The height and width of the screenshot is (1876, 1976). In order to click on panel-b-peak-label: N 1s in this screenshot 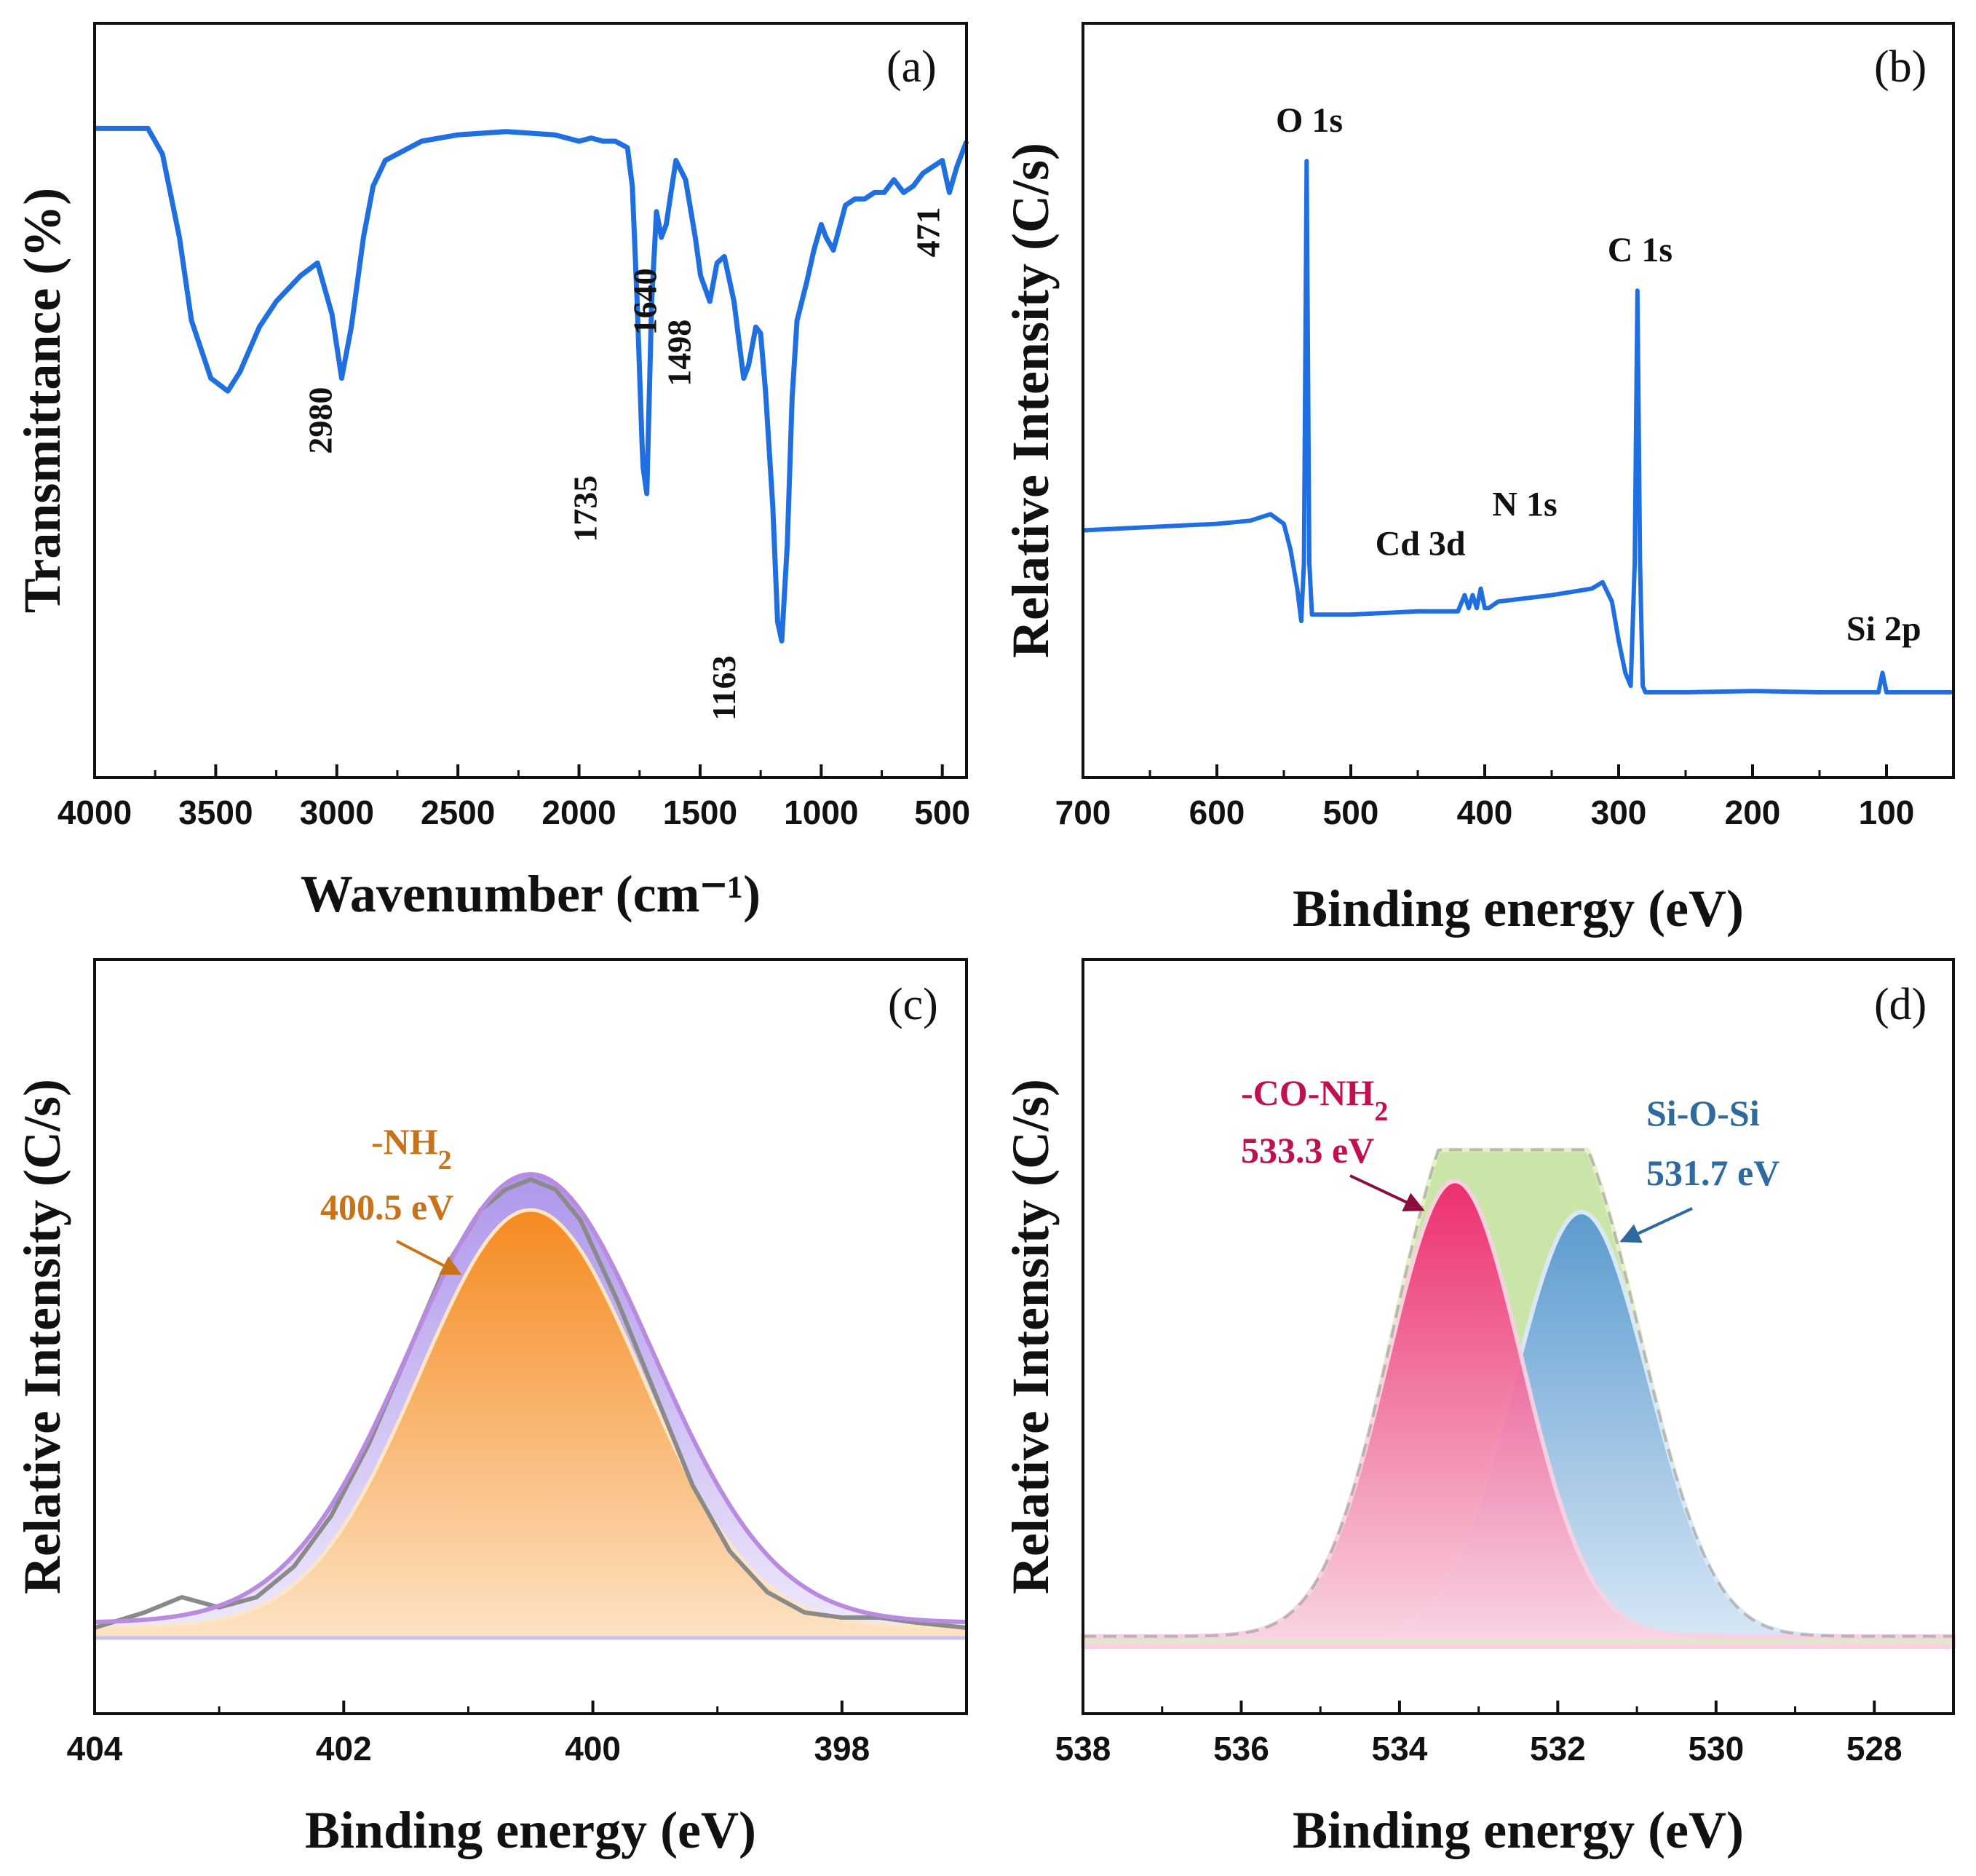, I will do `click(1524, 505)`.